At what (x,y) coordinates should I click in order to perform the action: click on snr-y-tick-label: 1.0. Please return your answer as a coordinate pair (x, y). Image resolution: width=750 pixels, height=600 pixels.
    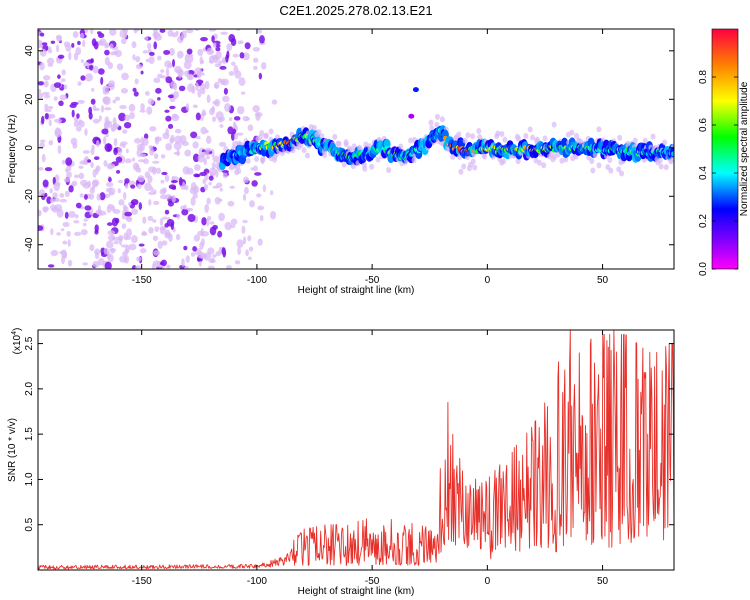
    Looking at the image, I should click on (29, 479).